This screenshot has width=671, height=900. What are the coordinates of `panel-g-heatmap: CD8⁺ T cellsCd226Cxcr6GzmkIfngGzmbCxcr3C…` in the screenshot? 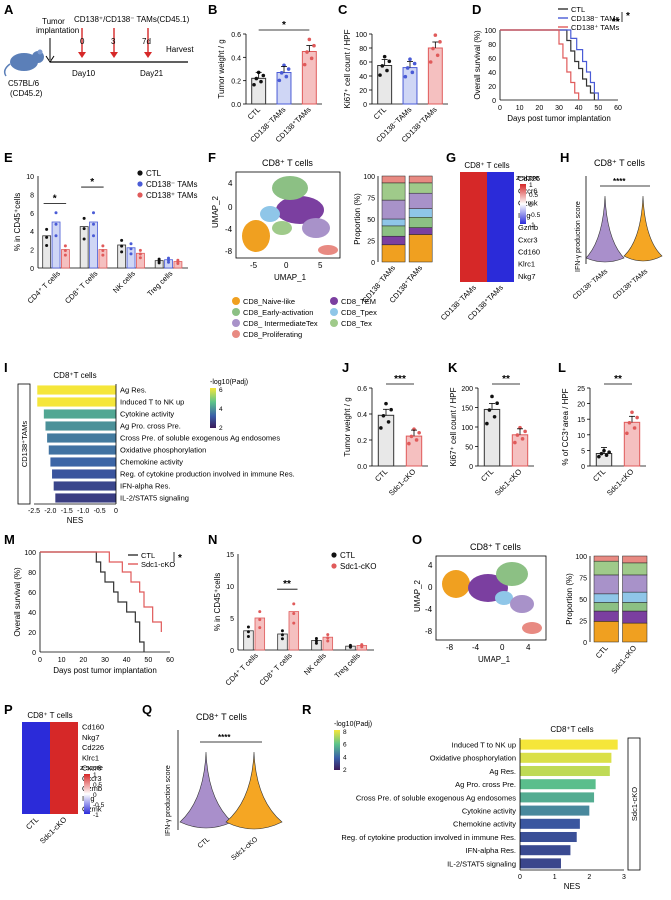 It's located at (490, 241).